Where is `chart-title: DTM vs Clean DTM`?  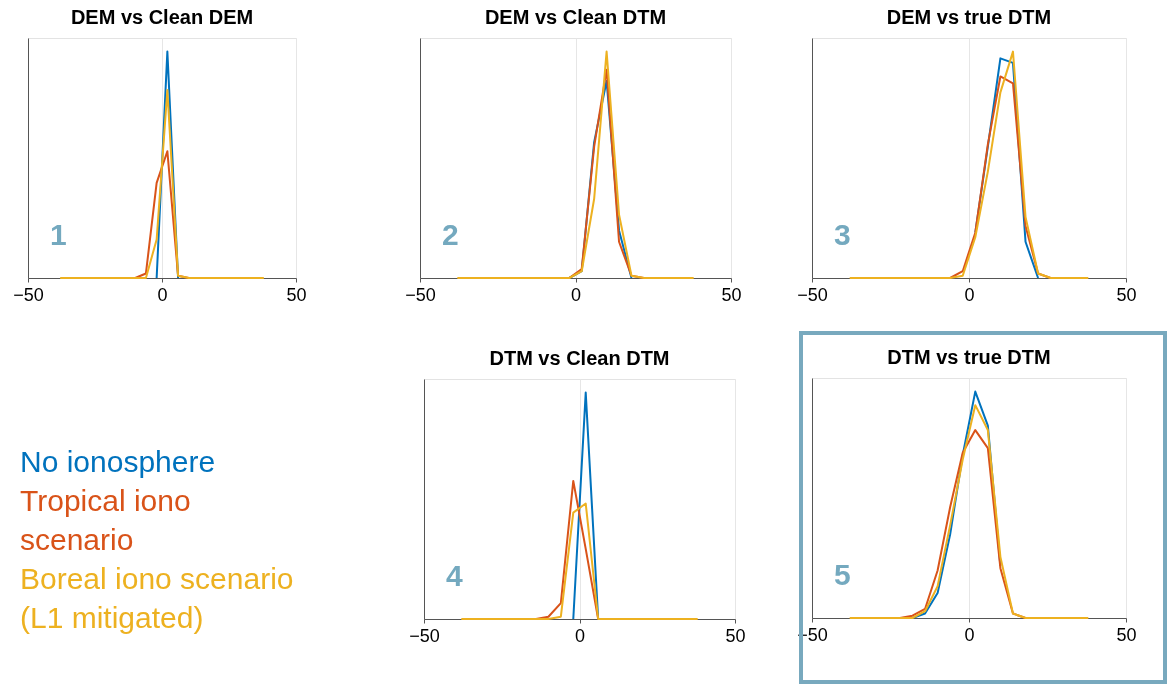 chart-title: DTM vs Clean DTM is located at coordinates (579, 358).